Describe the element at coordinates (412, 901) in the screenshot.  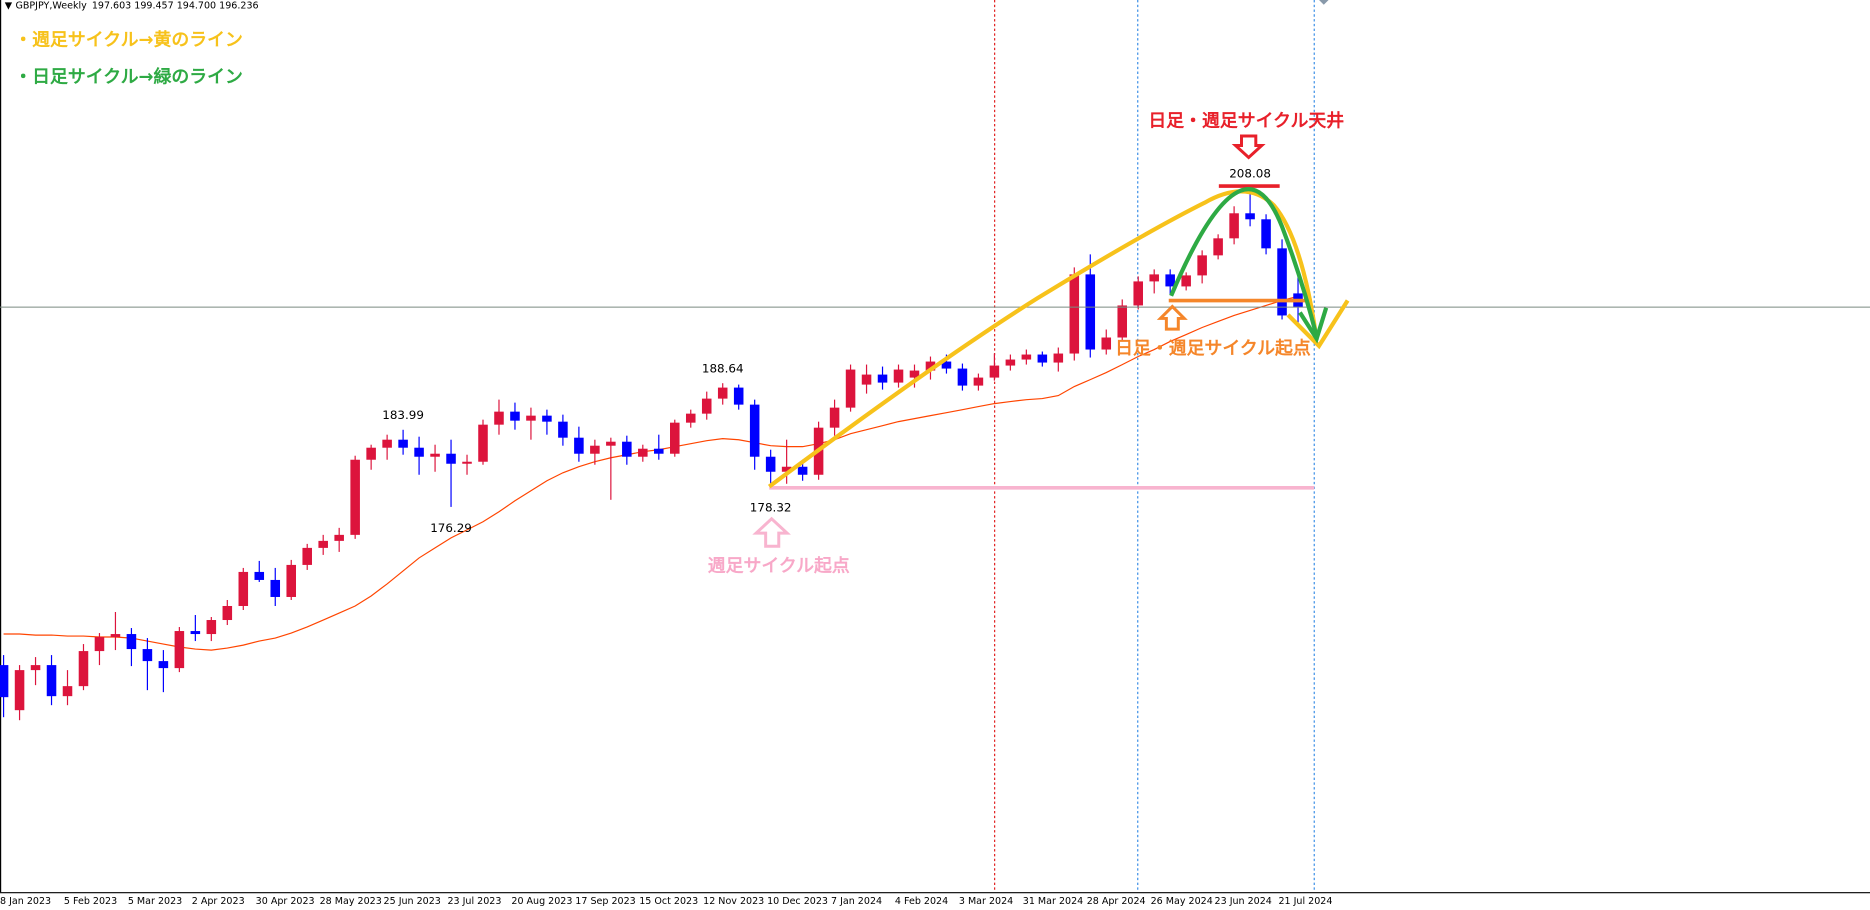
I see `x-tick-label: 25 Jun 2023` at that location.